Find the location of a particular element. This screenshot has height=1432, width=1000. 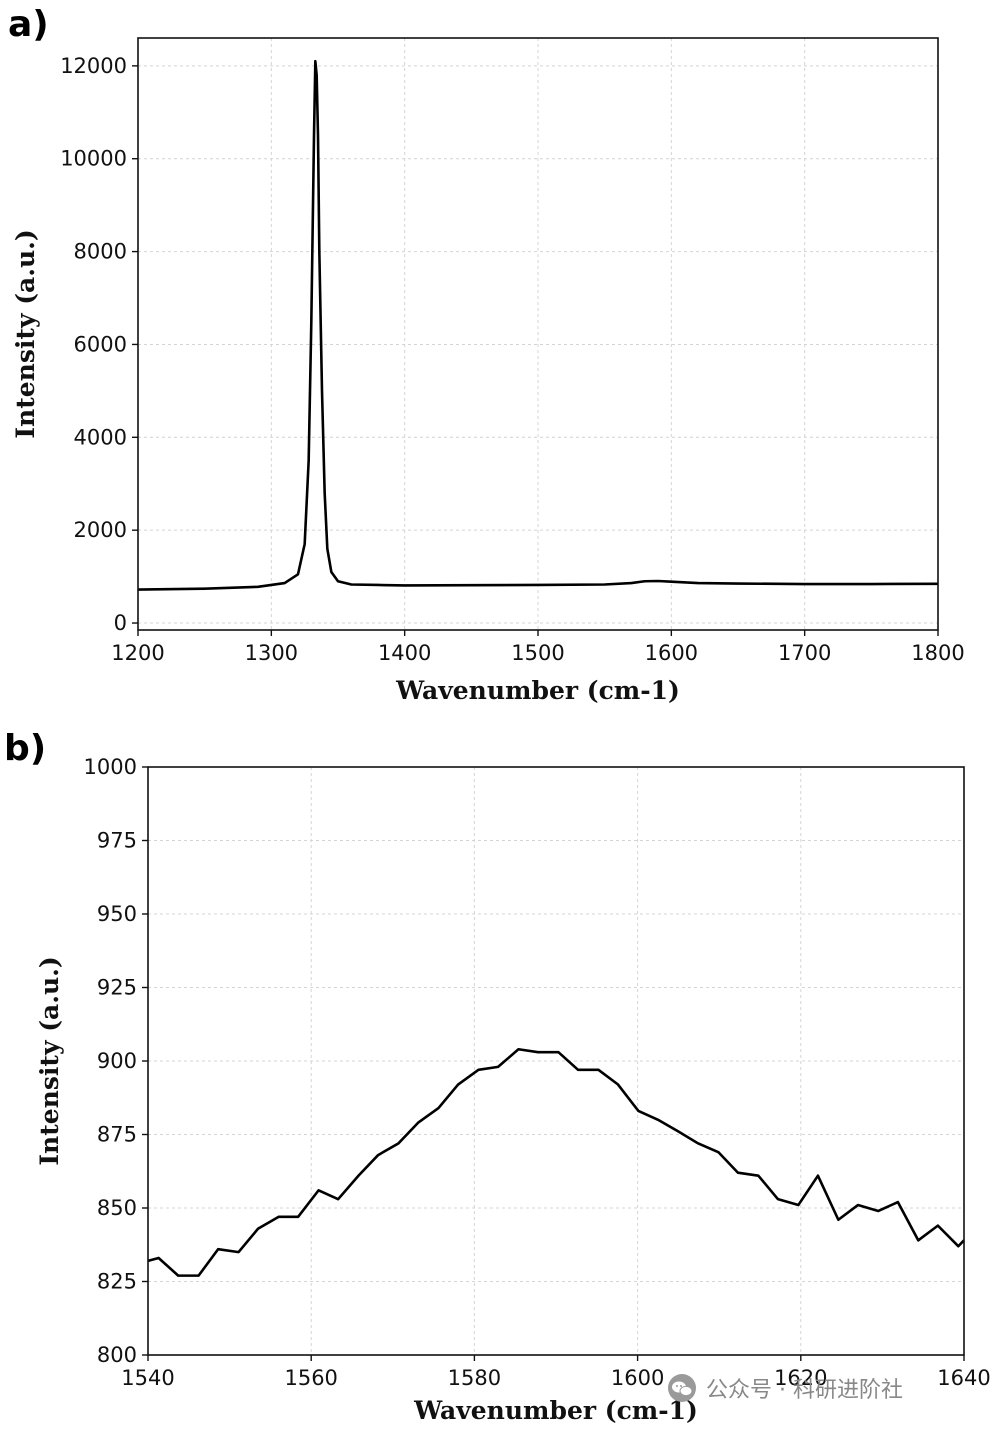

a-y-tick-label: 8000 is located at coordinates (100, 252).